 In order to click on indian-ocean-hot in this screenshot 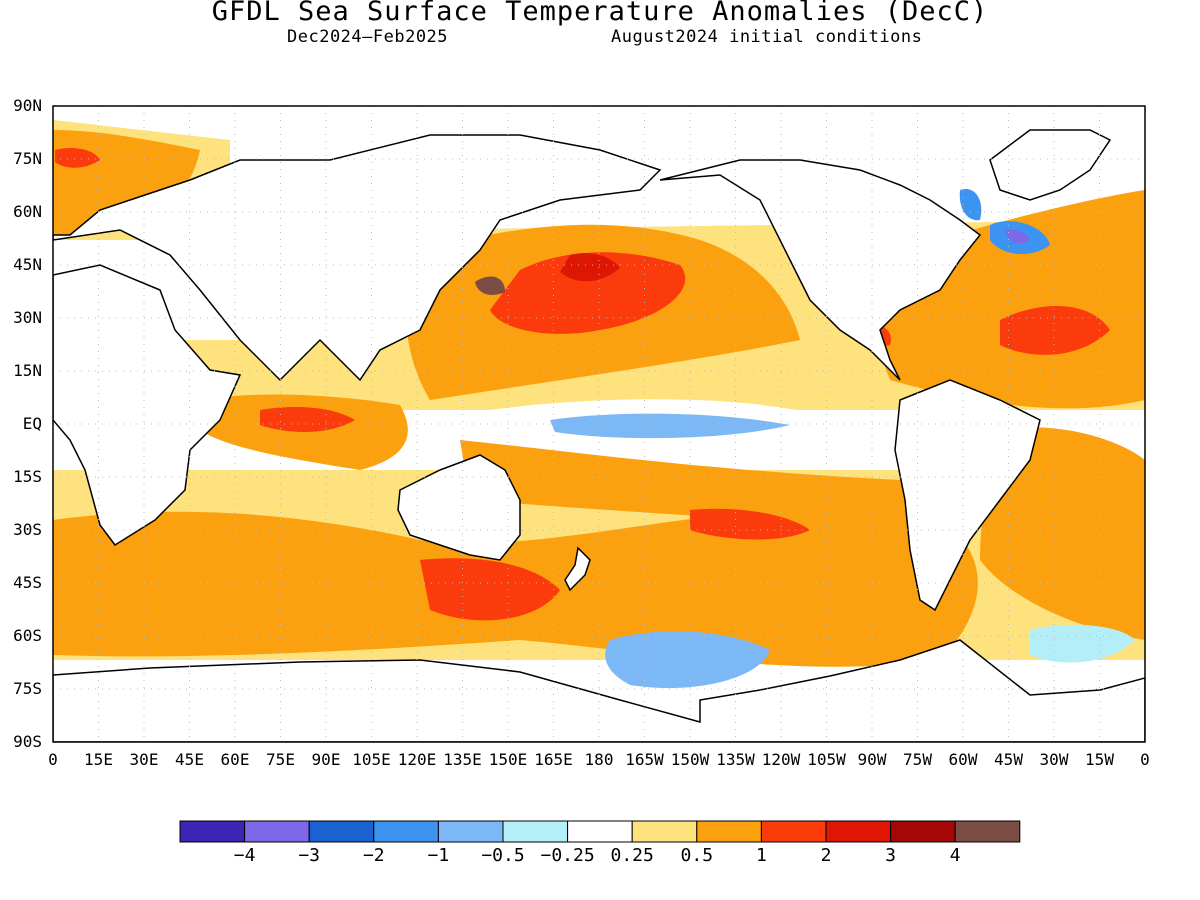, I will do `click(307, 419)`.